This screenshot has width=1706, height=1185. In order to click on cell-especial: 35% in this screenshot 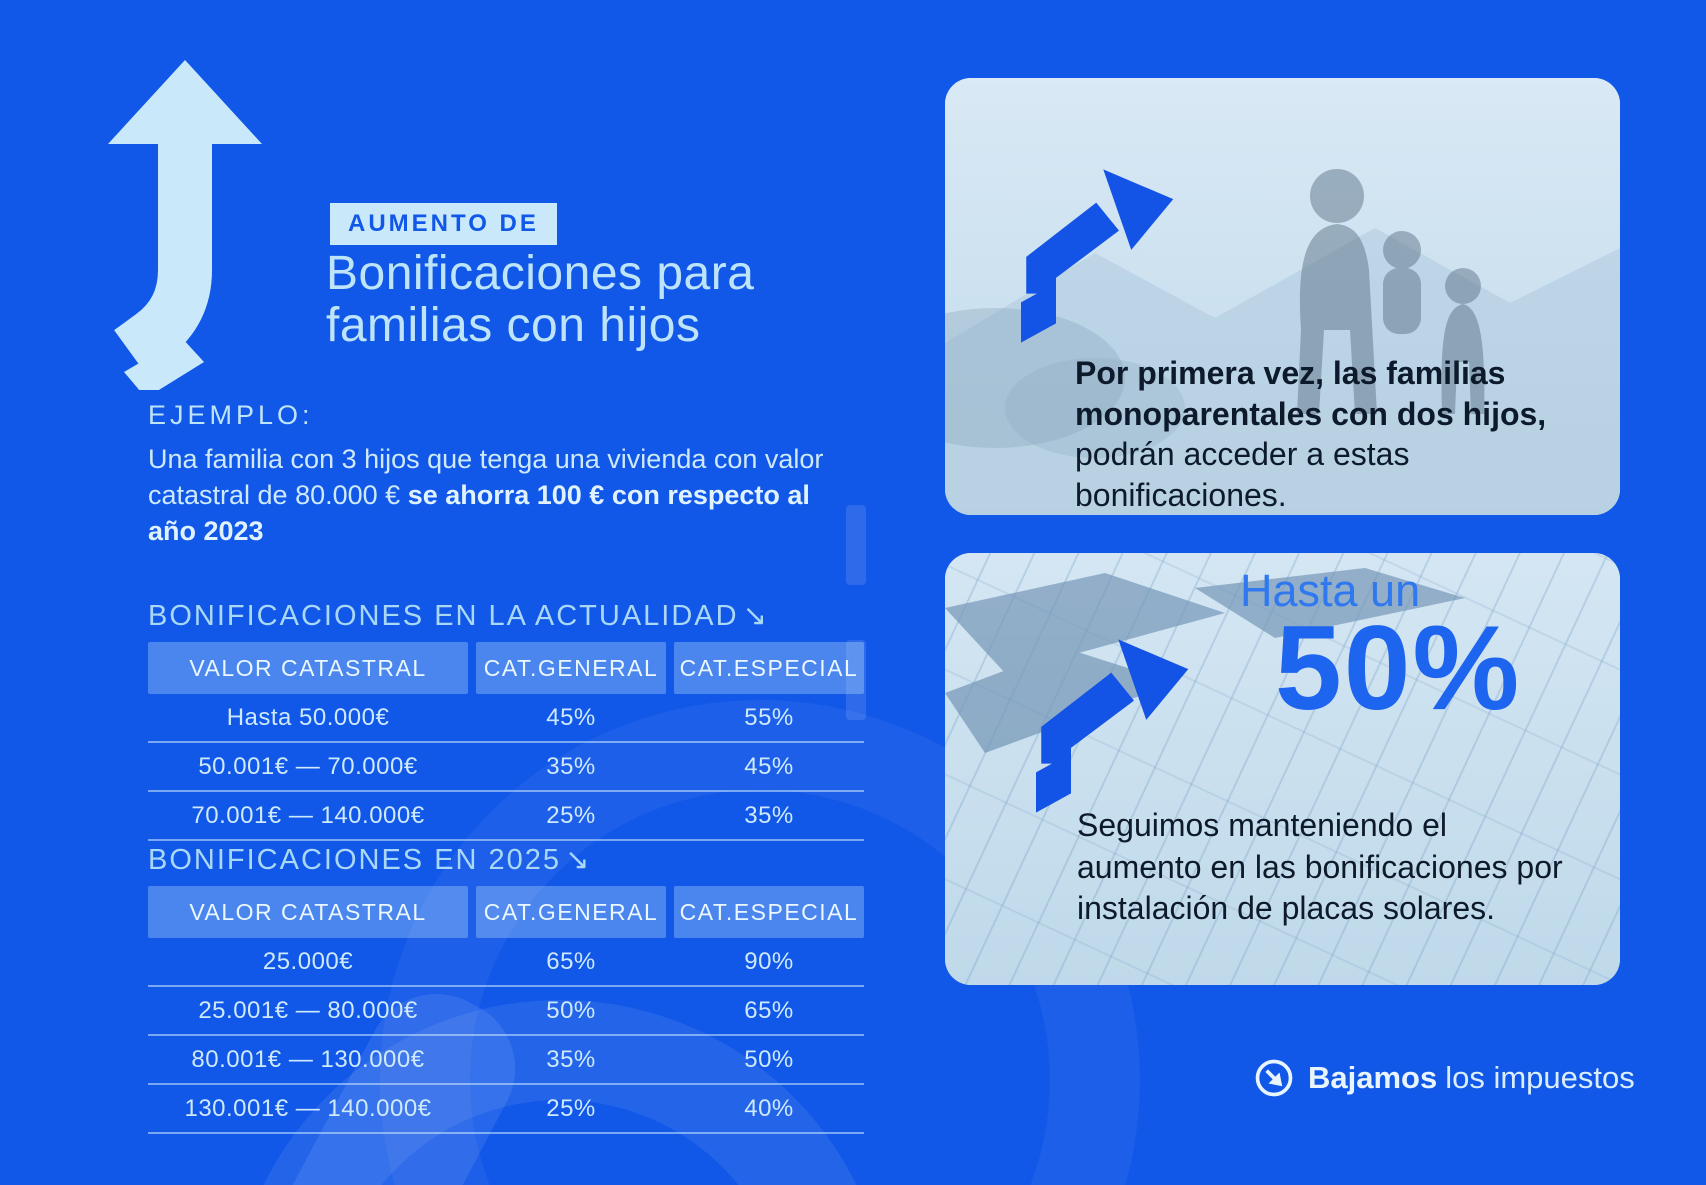, I will do `click(769, 815)`.